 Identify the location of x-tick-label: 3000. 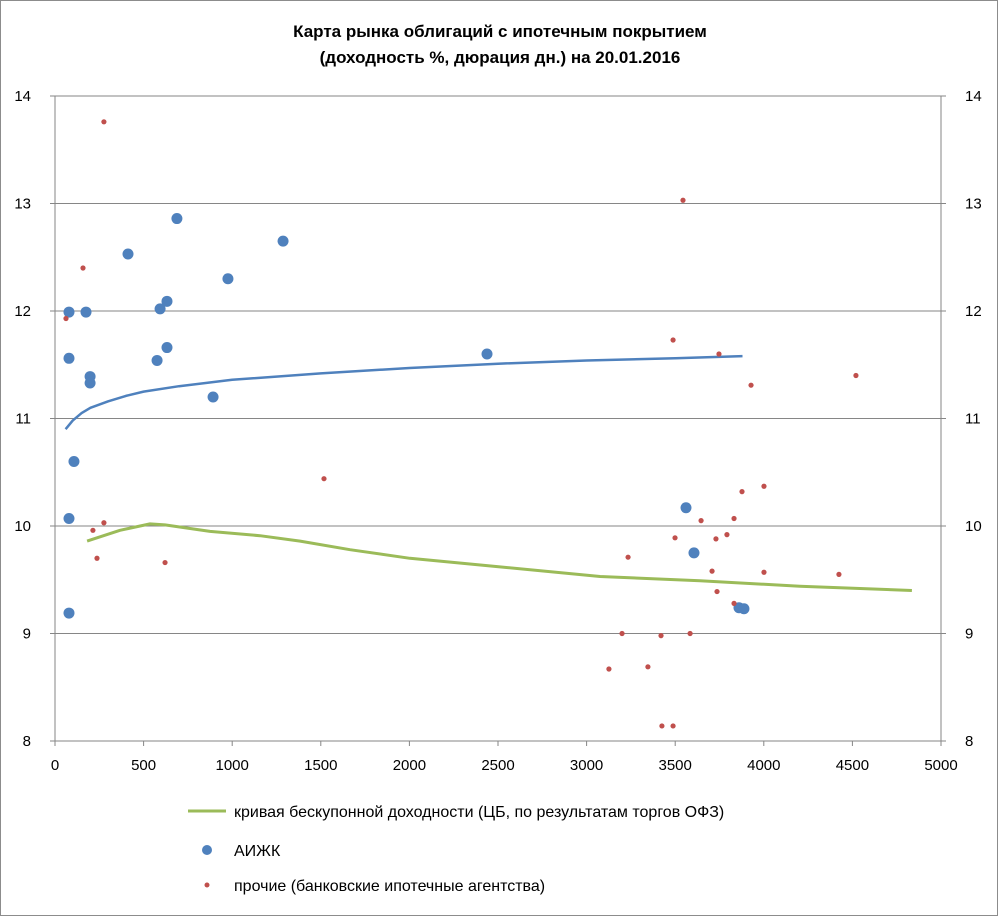
(586, 765).